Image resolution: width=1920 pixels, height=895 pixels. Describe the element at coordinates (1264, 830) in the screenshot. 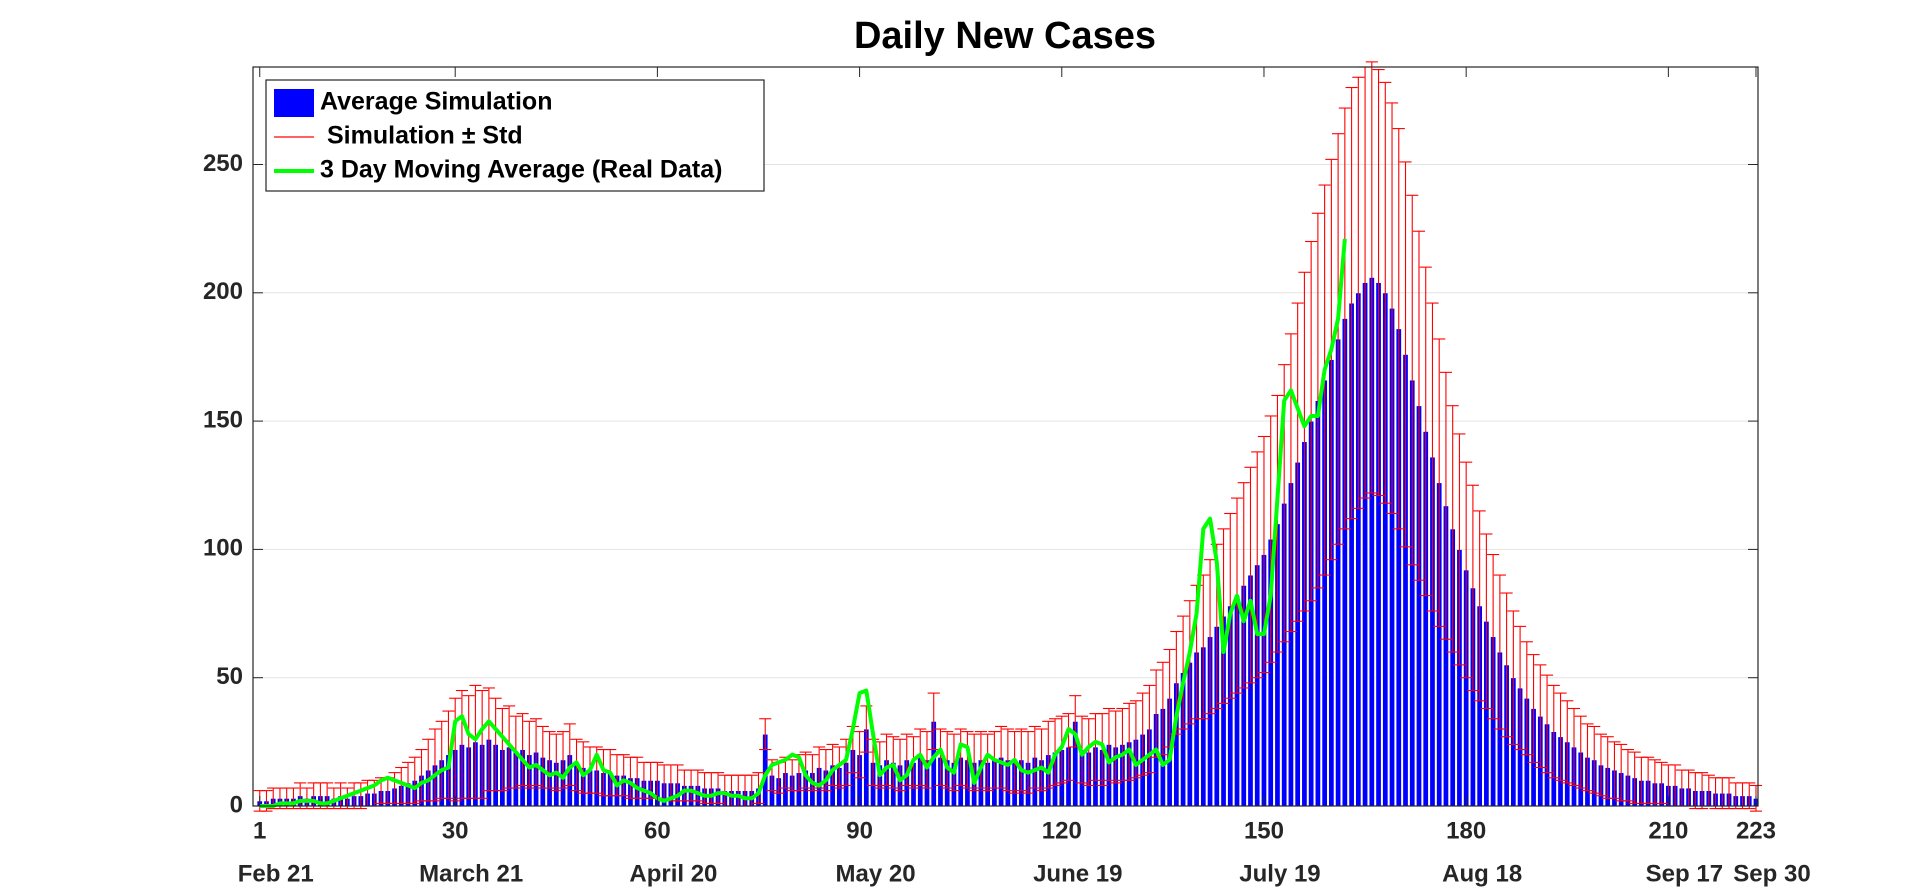

I see `x-tick-label: 150` at that location.